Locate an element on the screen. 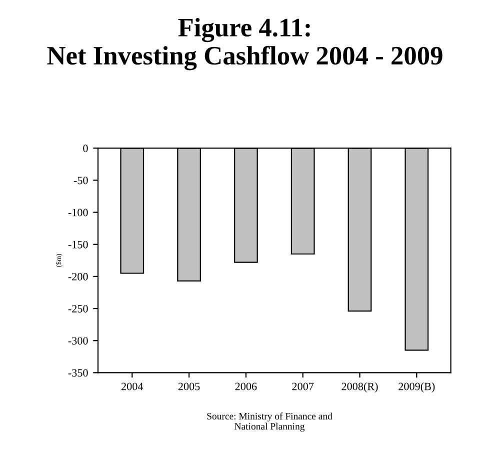 This screenshot has height=449, width=490. x-tick-label: 2009(B) is located at coordinates (416, 387).